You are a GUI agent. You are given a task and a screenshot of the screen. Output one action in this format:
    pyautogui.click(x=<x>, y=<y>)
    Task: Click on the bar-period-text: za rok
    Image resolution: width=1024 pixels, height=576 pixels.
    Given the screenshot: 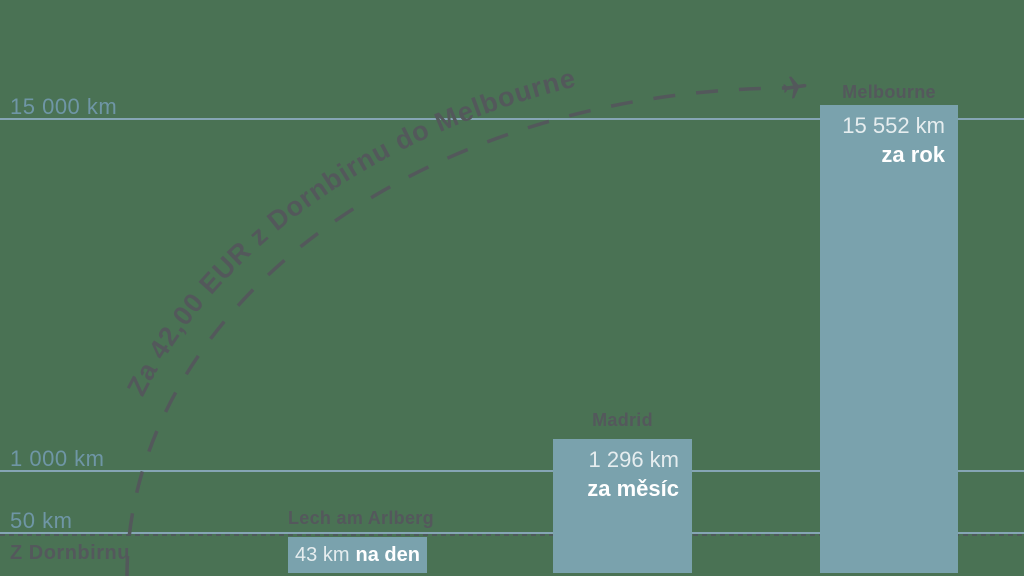 What is the action you would take?
    pyautogui.click(x=913, y=154)
    